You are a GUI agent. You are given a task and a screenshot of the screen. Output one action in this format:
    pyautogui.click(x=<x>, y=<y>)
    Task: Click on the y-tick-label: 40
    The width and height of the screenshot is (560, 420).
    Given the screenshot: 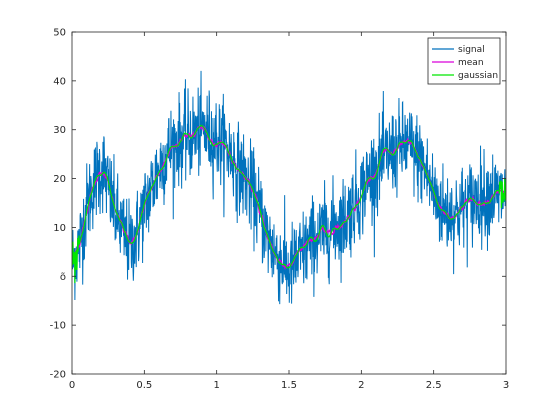 What is the action you would take?
    pyautogui.click(x=59, y=81)
    